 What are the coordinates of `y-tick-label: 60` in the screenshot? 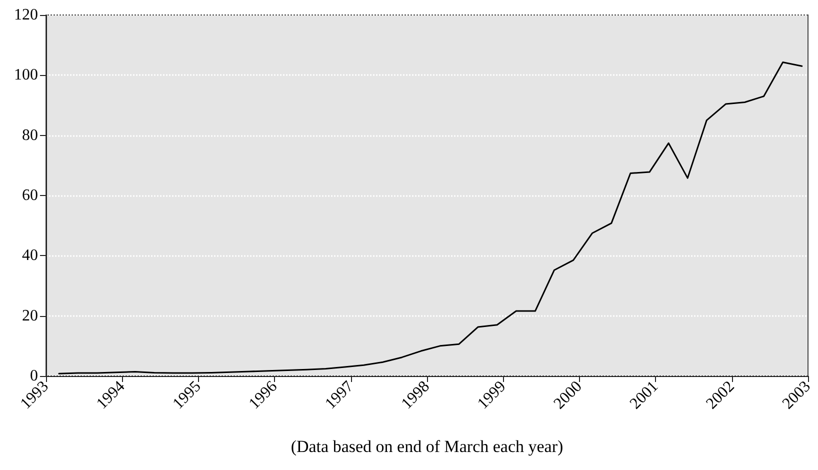 It's located at (30, 195).